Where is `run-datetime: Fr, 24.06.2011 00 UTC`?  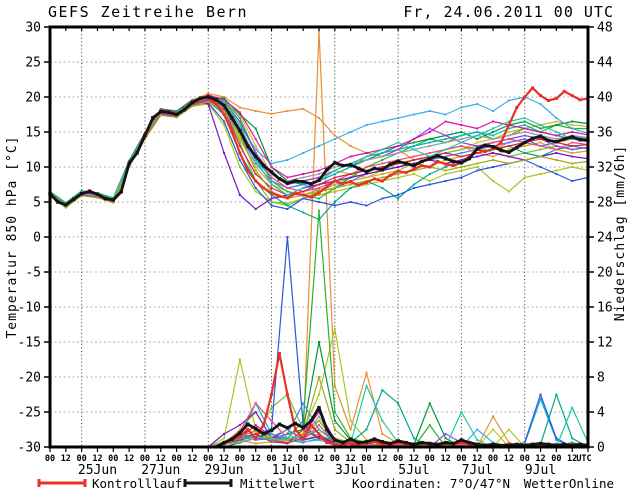
run-datetime: Fr, 24.06.2011 00 UTC is located at coordinates (508, 12).